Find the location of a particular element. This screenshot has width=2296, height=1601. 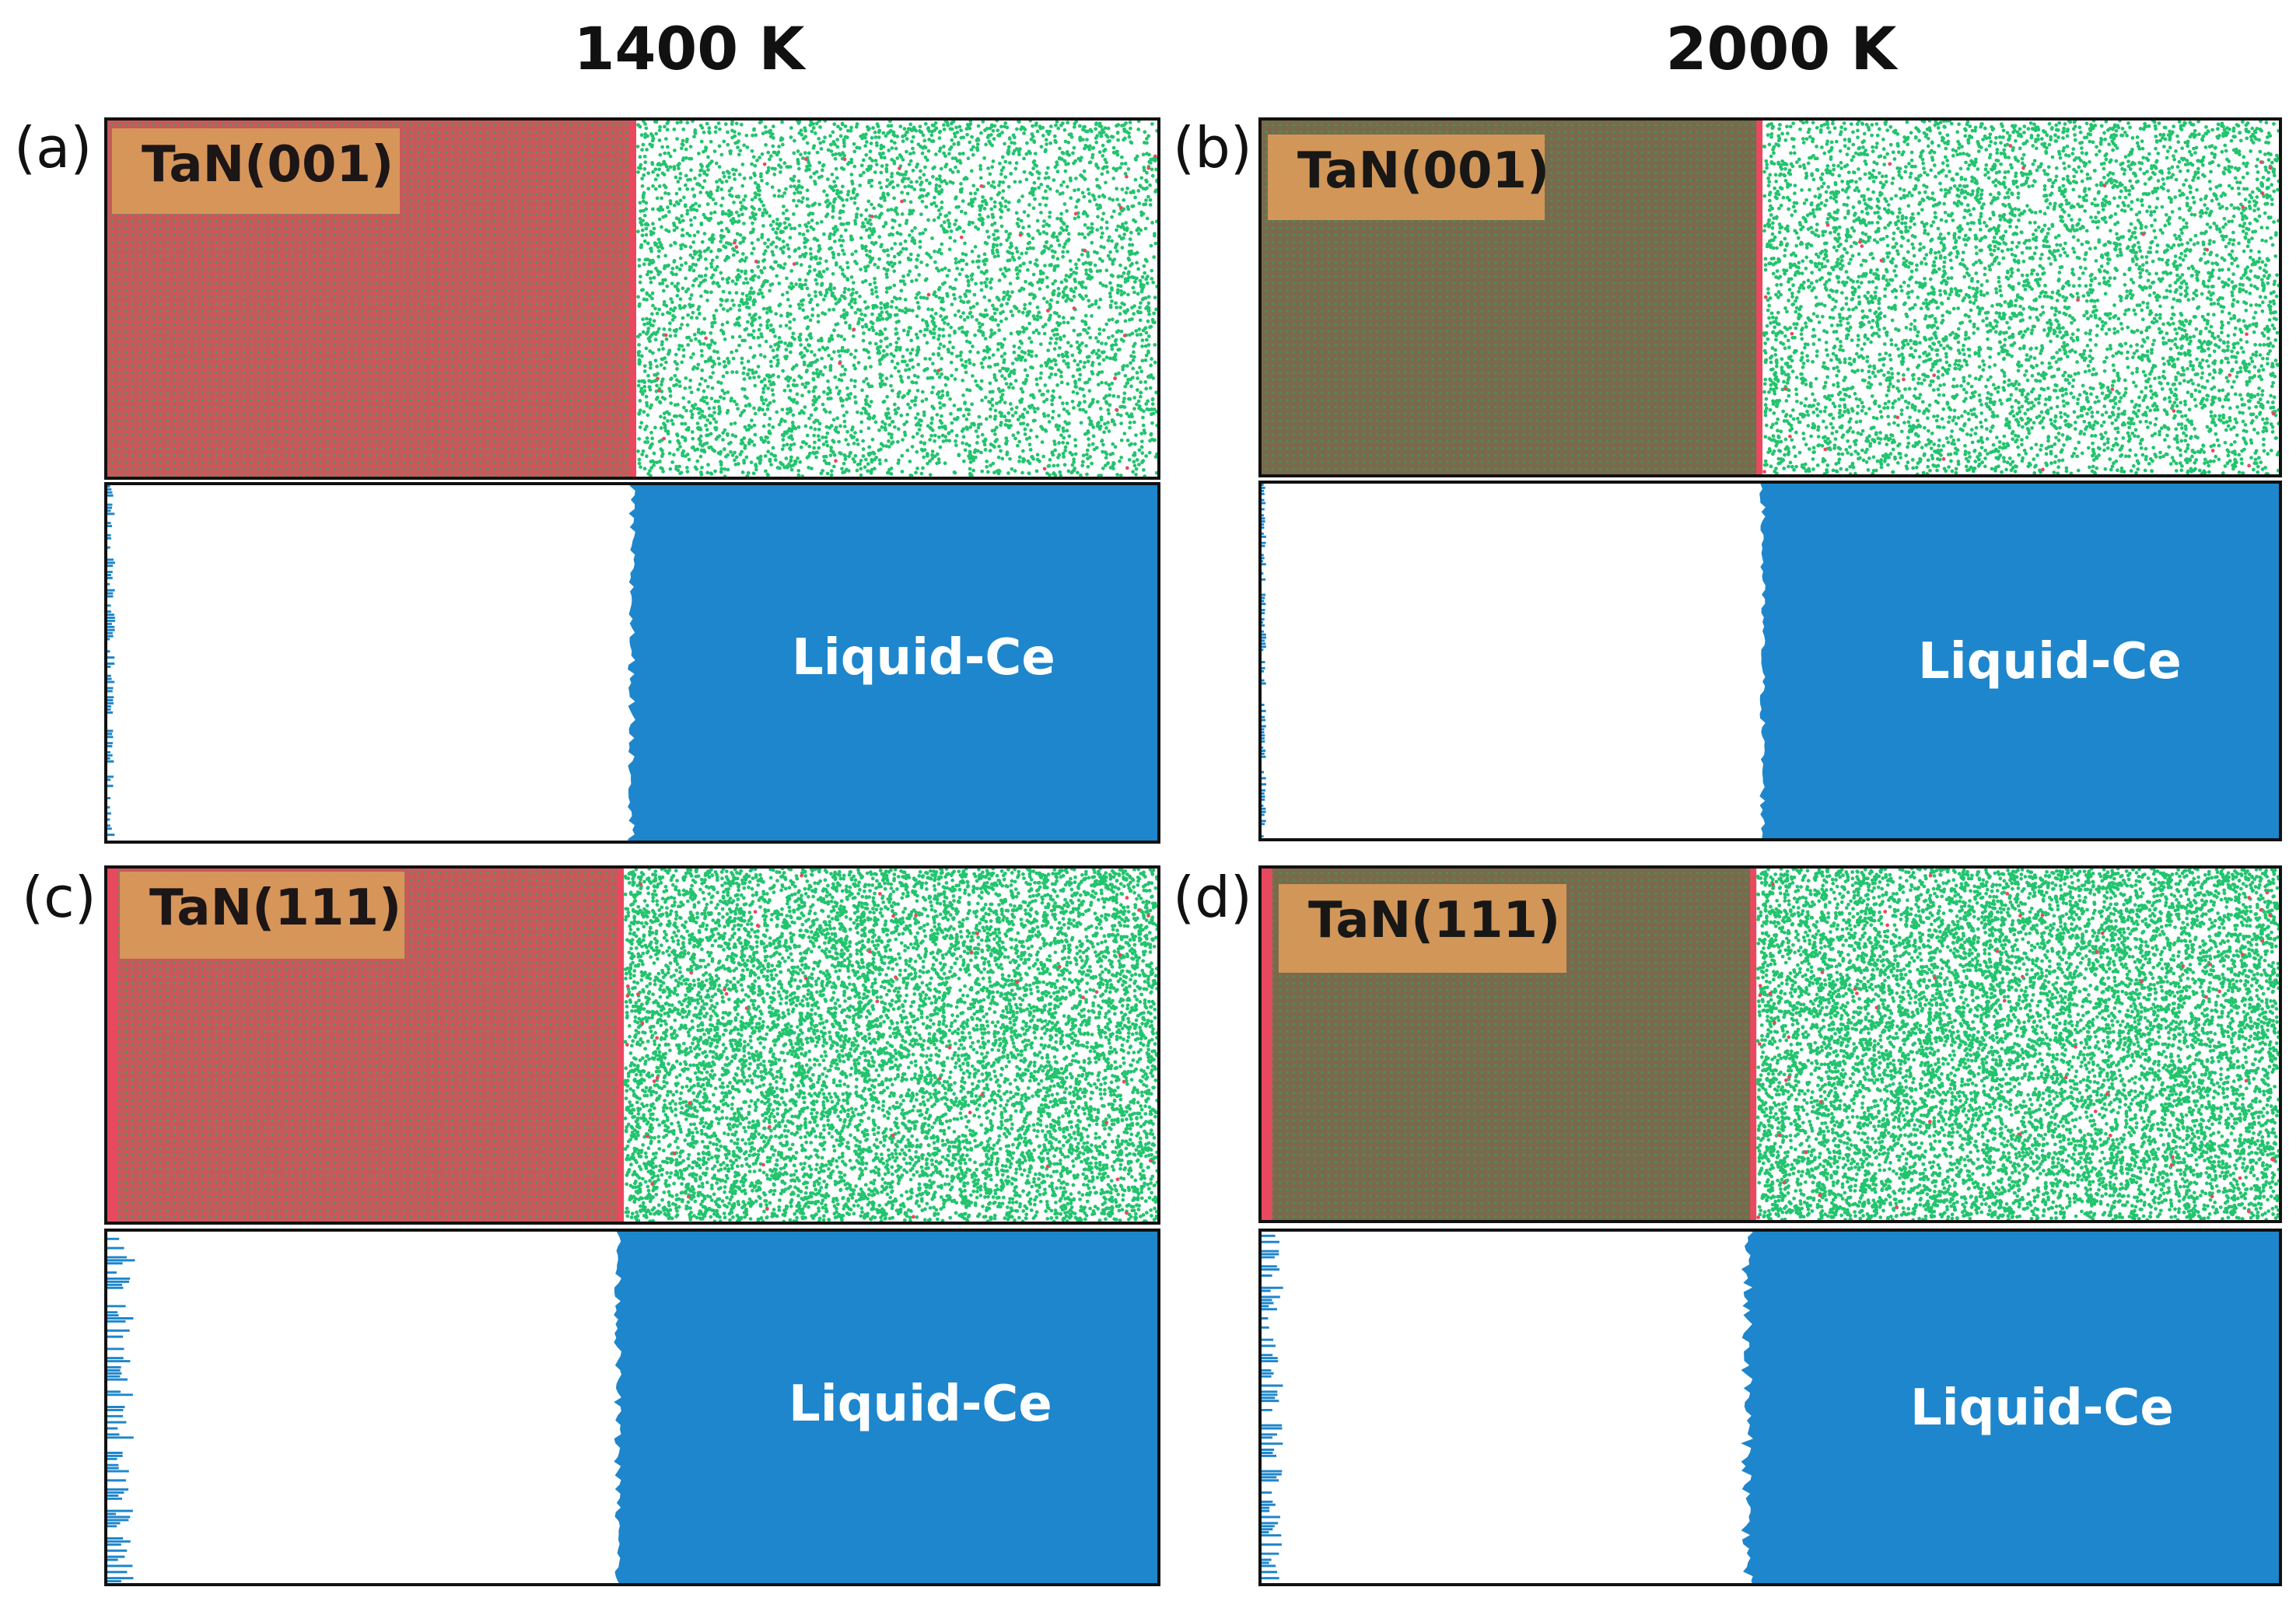

panel-a-atoms-ce: Liquid-Ce is located at coordinates (632, 663).